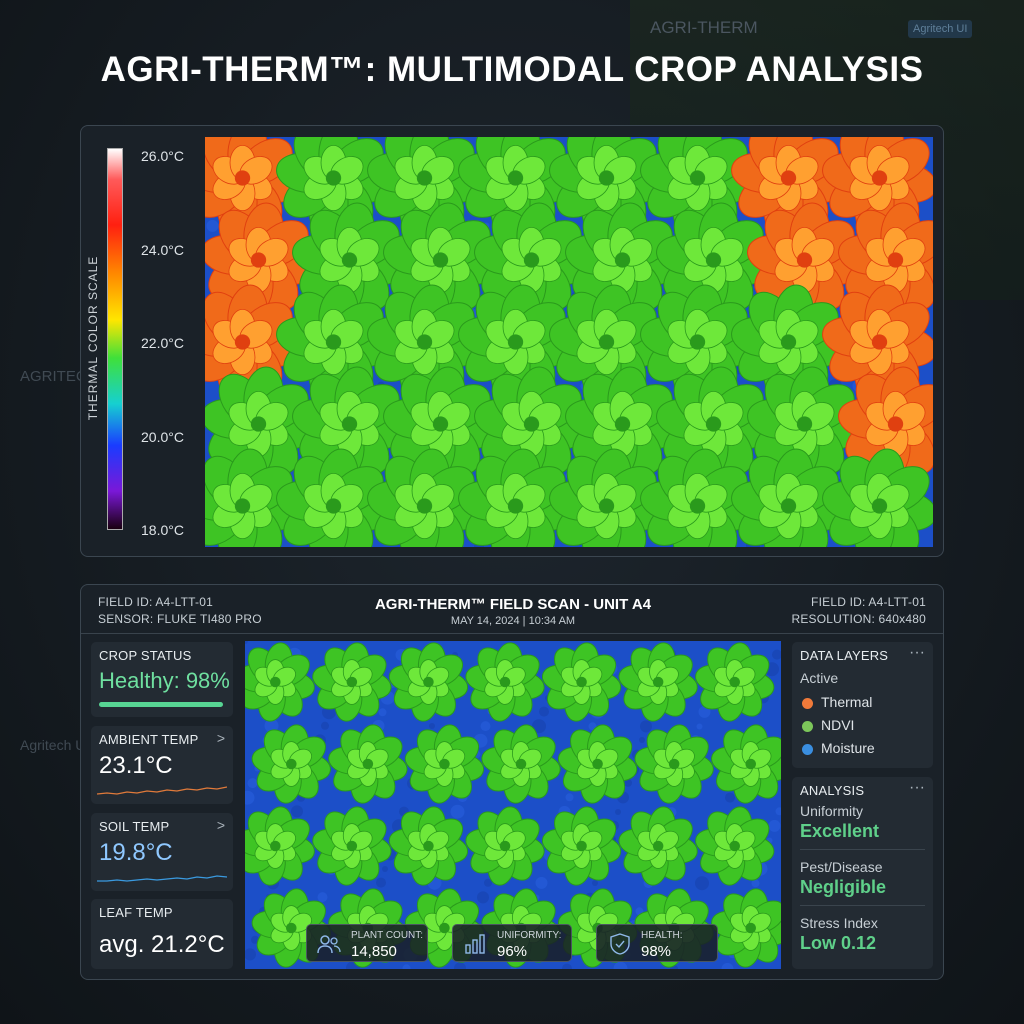 This screenshot has width=1024, height=1024. What do you see at coordinates (838, 943) in the screenshot?
I see `analysis-value: Low 0.12` at bounding box center [838, 943].